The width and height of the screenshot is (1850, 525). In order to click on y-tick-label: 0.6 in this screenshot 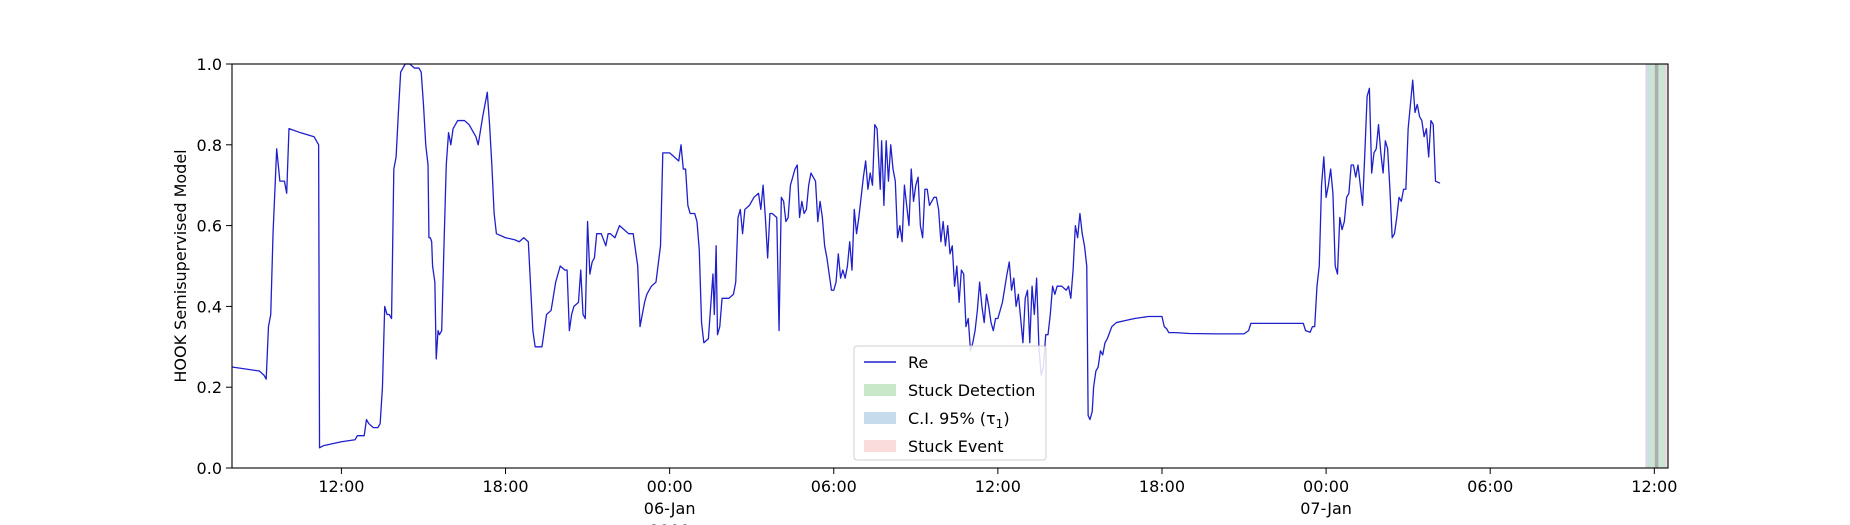, I will do `click(209, 226)`.